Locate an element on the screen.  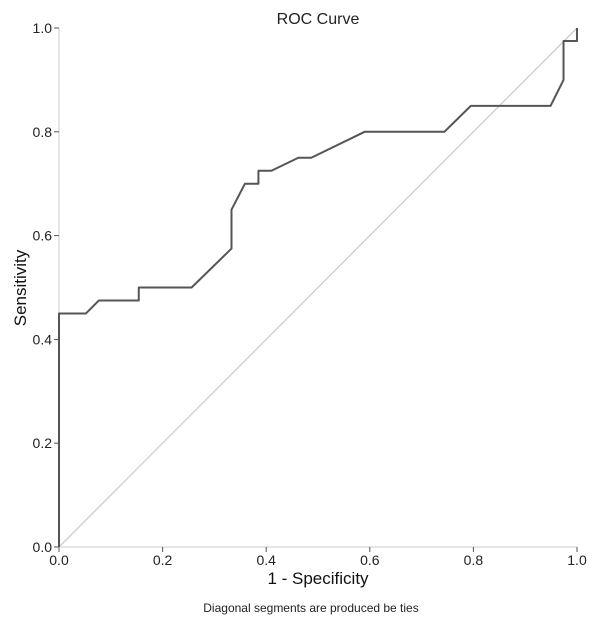
x-tick-label: 0.8 is located at coordinates (474, 560).